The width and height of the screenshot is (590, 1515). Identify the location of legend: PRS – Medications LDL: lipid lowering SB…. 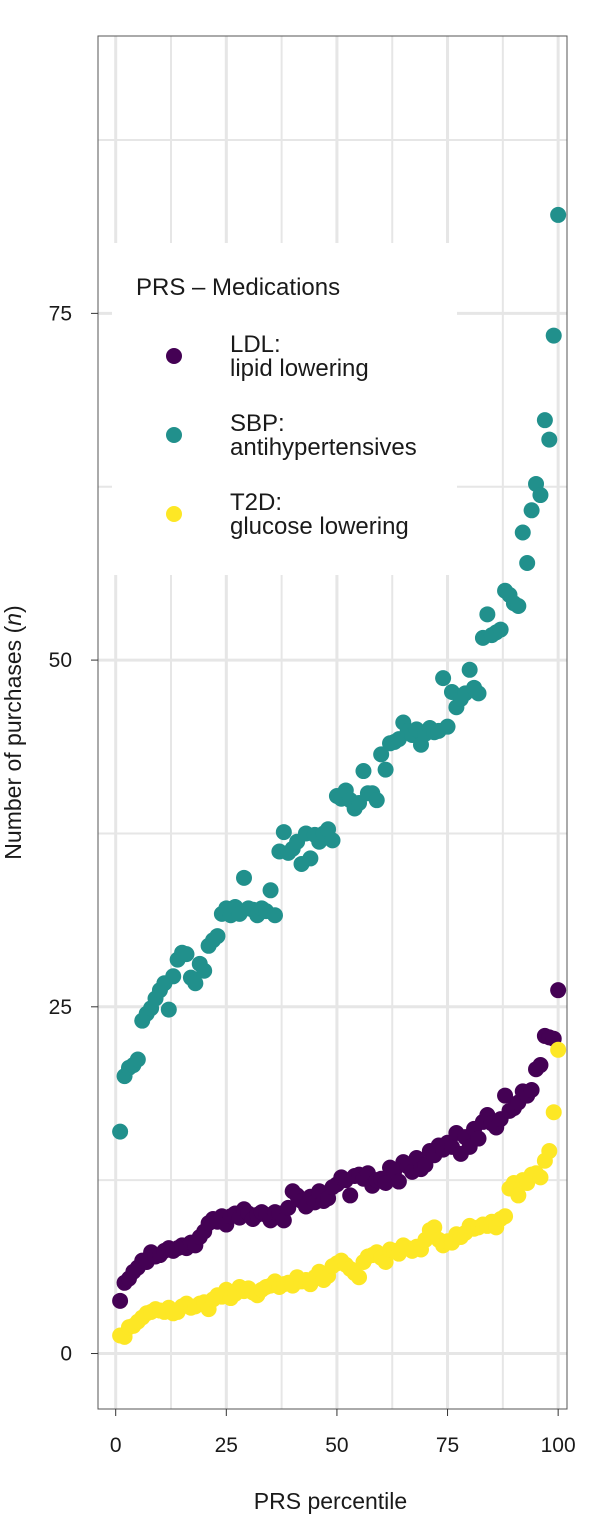
(284, 409).